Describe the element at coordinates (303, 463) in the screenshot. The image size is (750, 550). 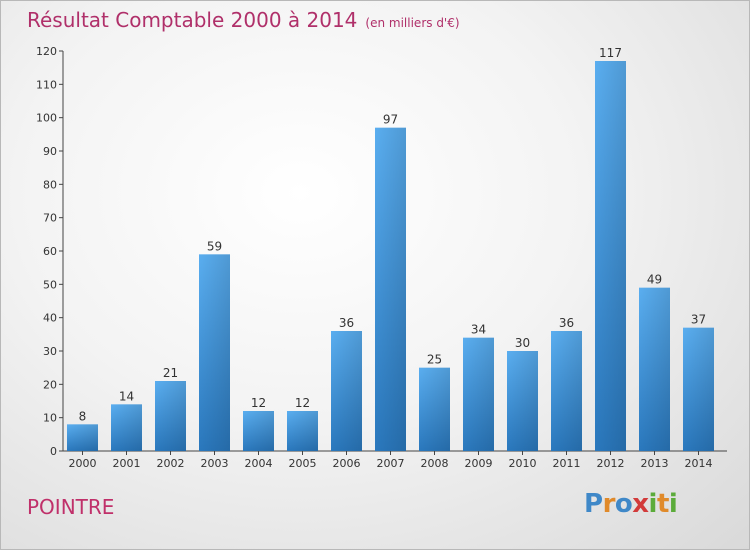
I see `x-tick-label: 2005` at that location.